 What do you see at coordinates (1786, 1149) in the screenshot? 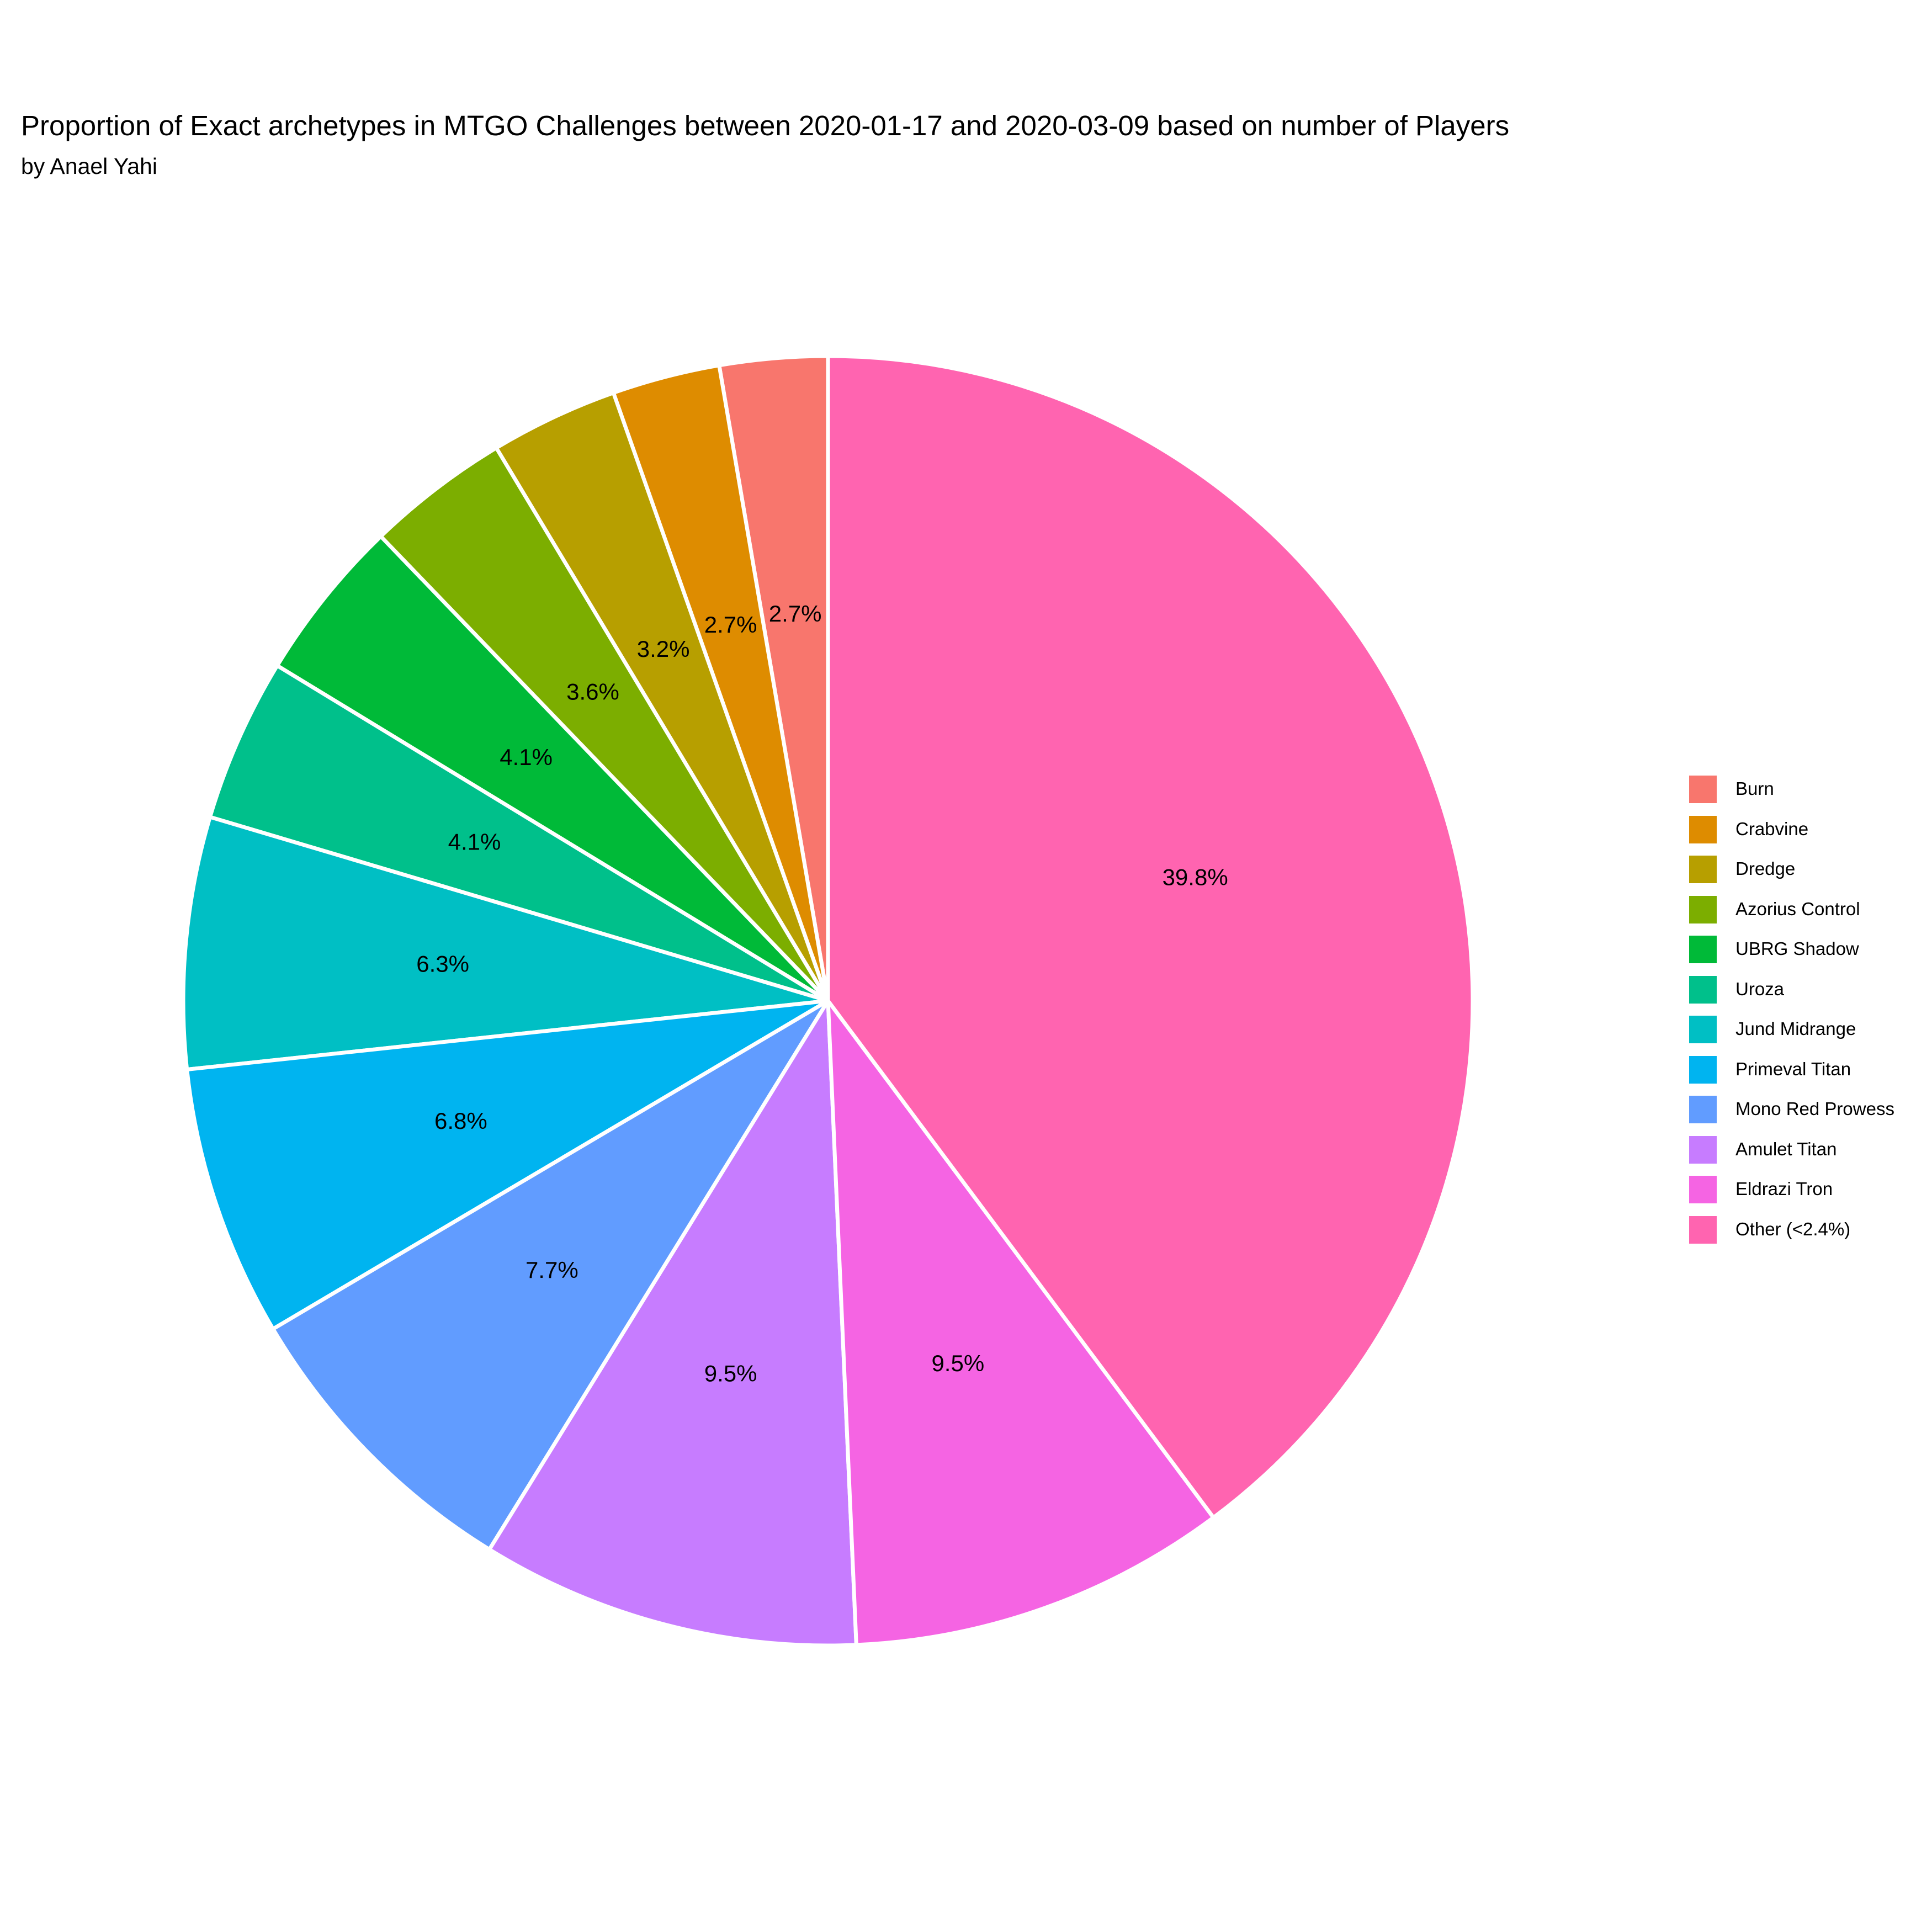
I see `legend-label: Amulet Titan` at bounding box center [1786, 1149].